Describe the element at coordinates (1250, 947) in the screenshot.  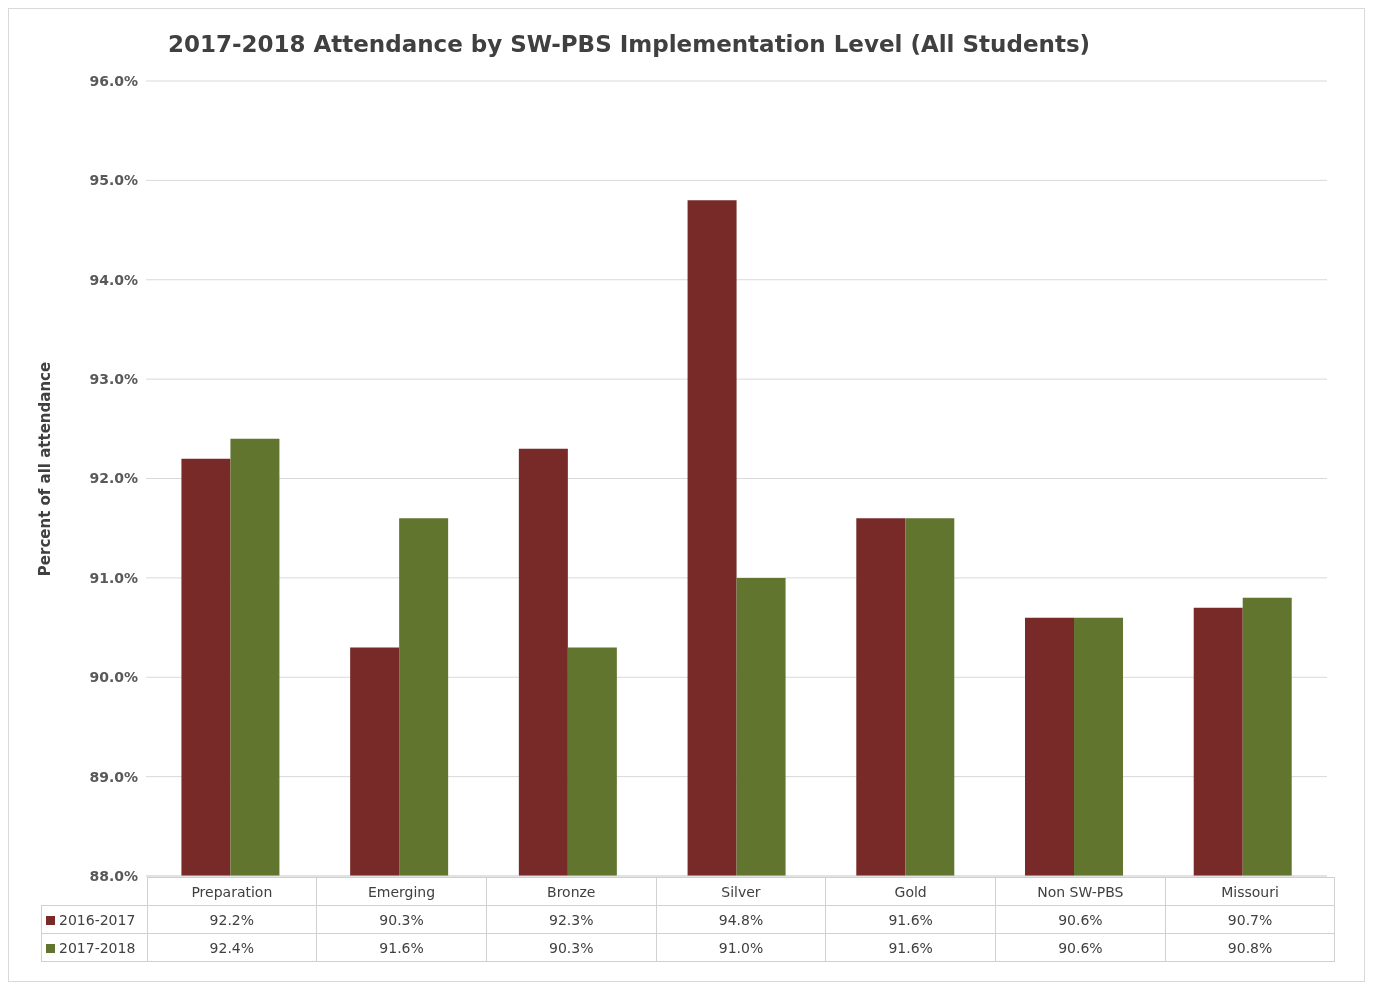
I see `data-label: 90.8%` at that location.